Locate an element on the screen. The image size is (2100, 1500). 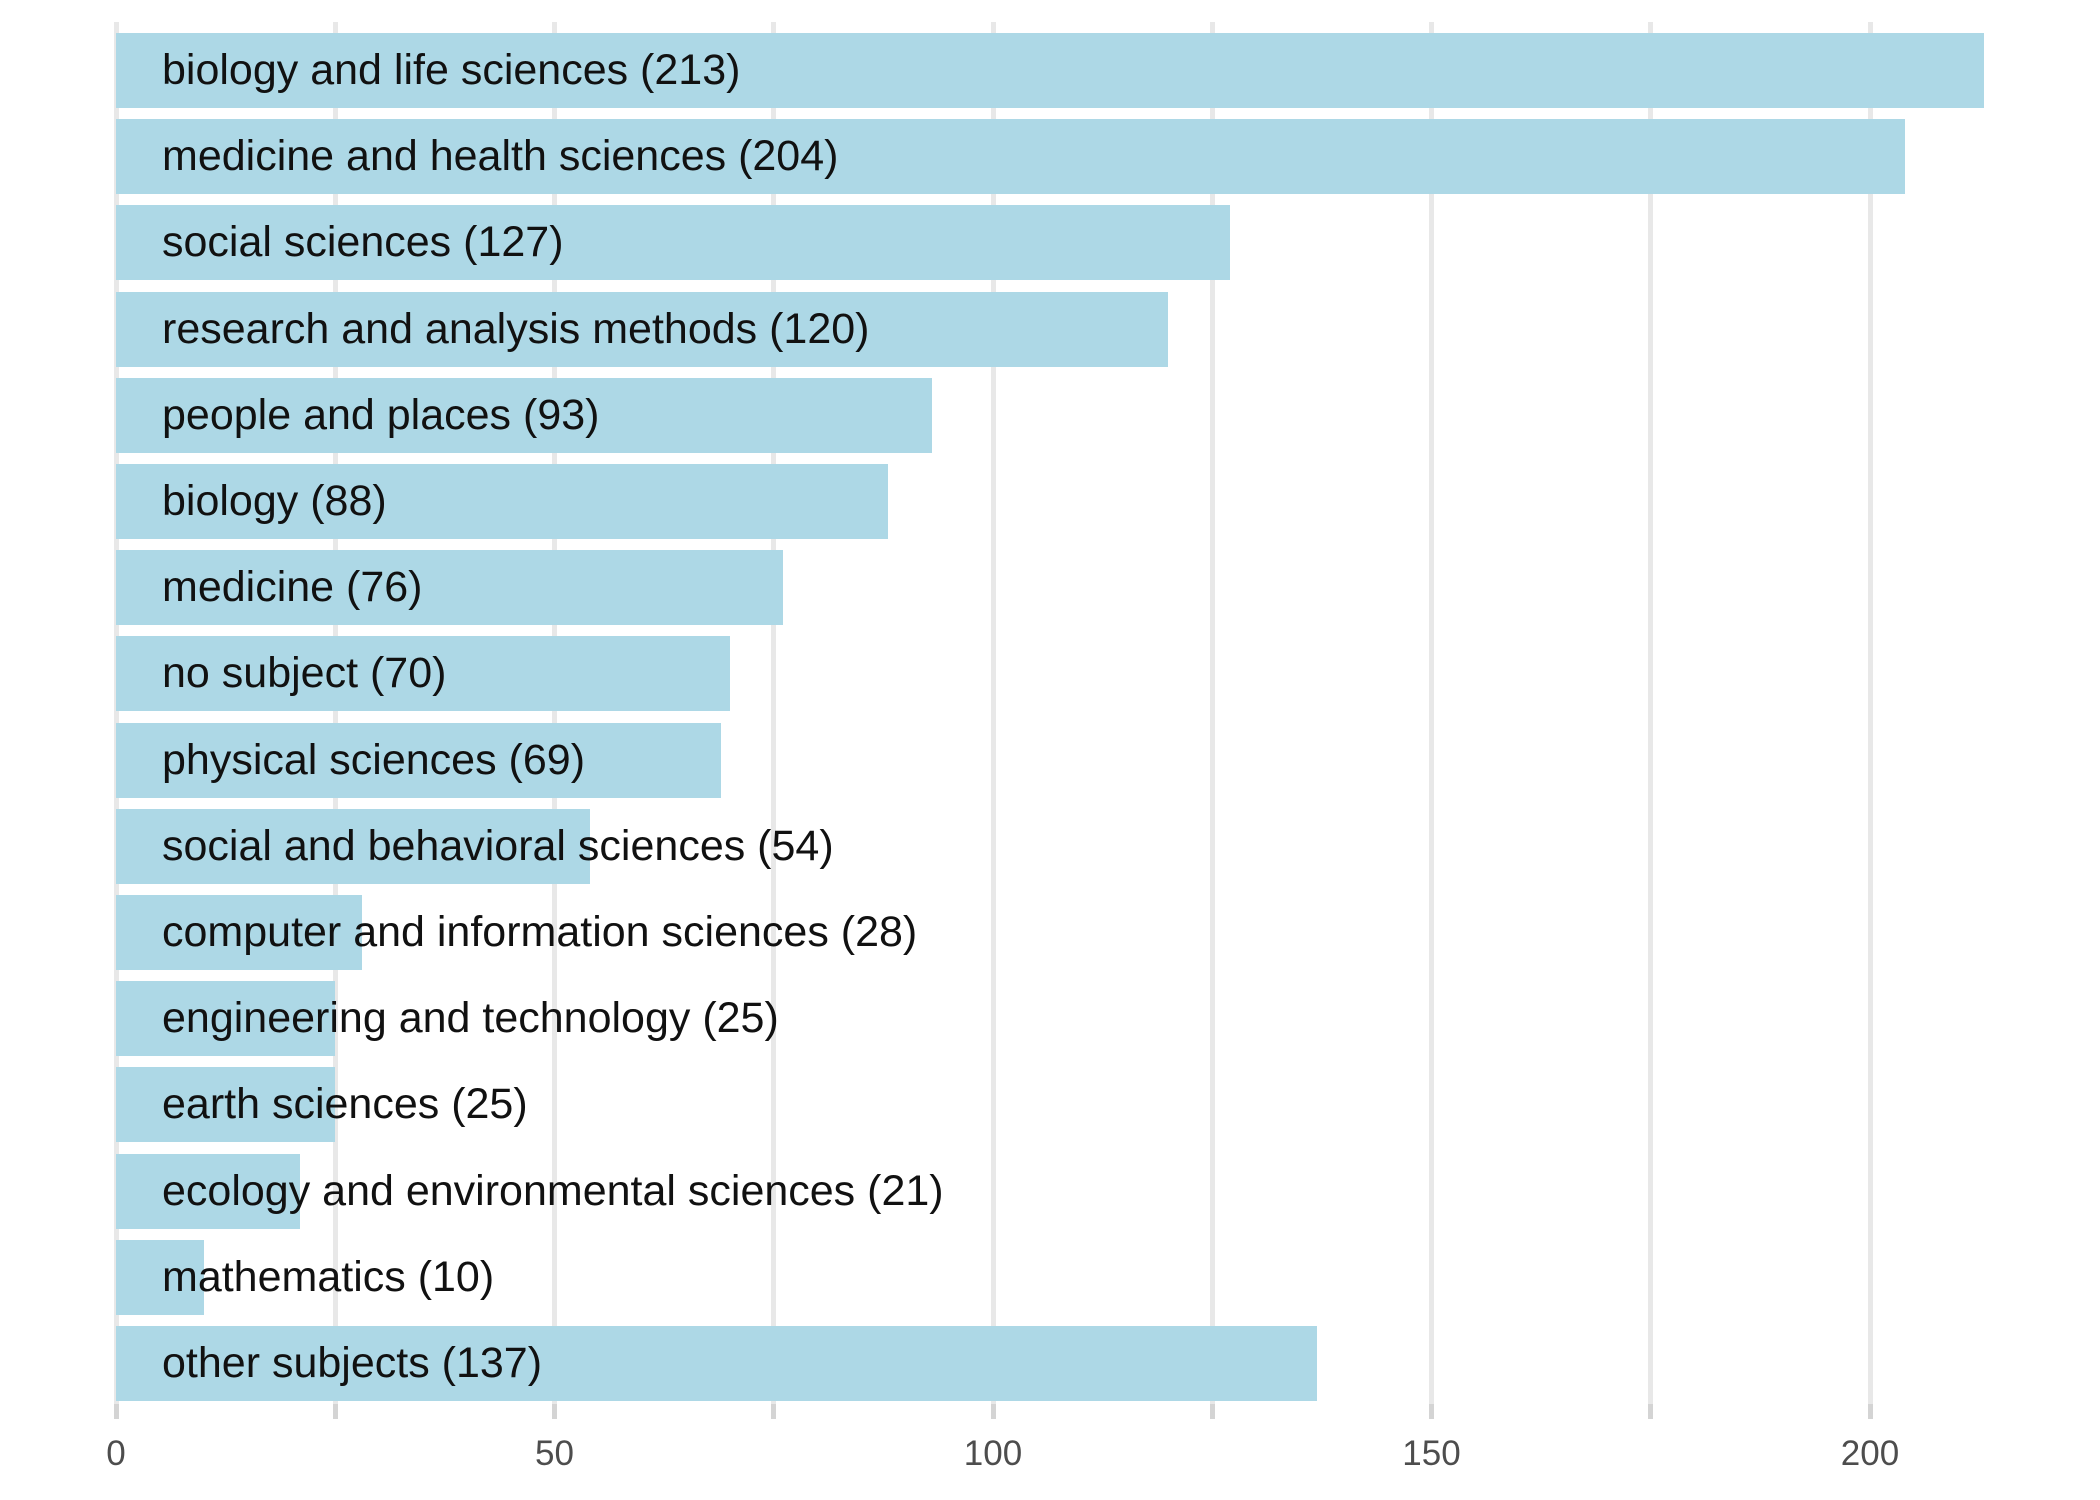
x-tick-label: 50 is located at coordinates (554, 1453).